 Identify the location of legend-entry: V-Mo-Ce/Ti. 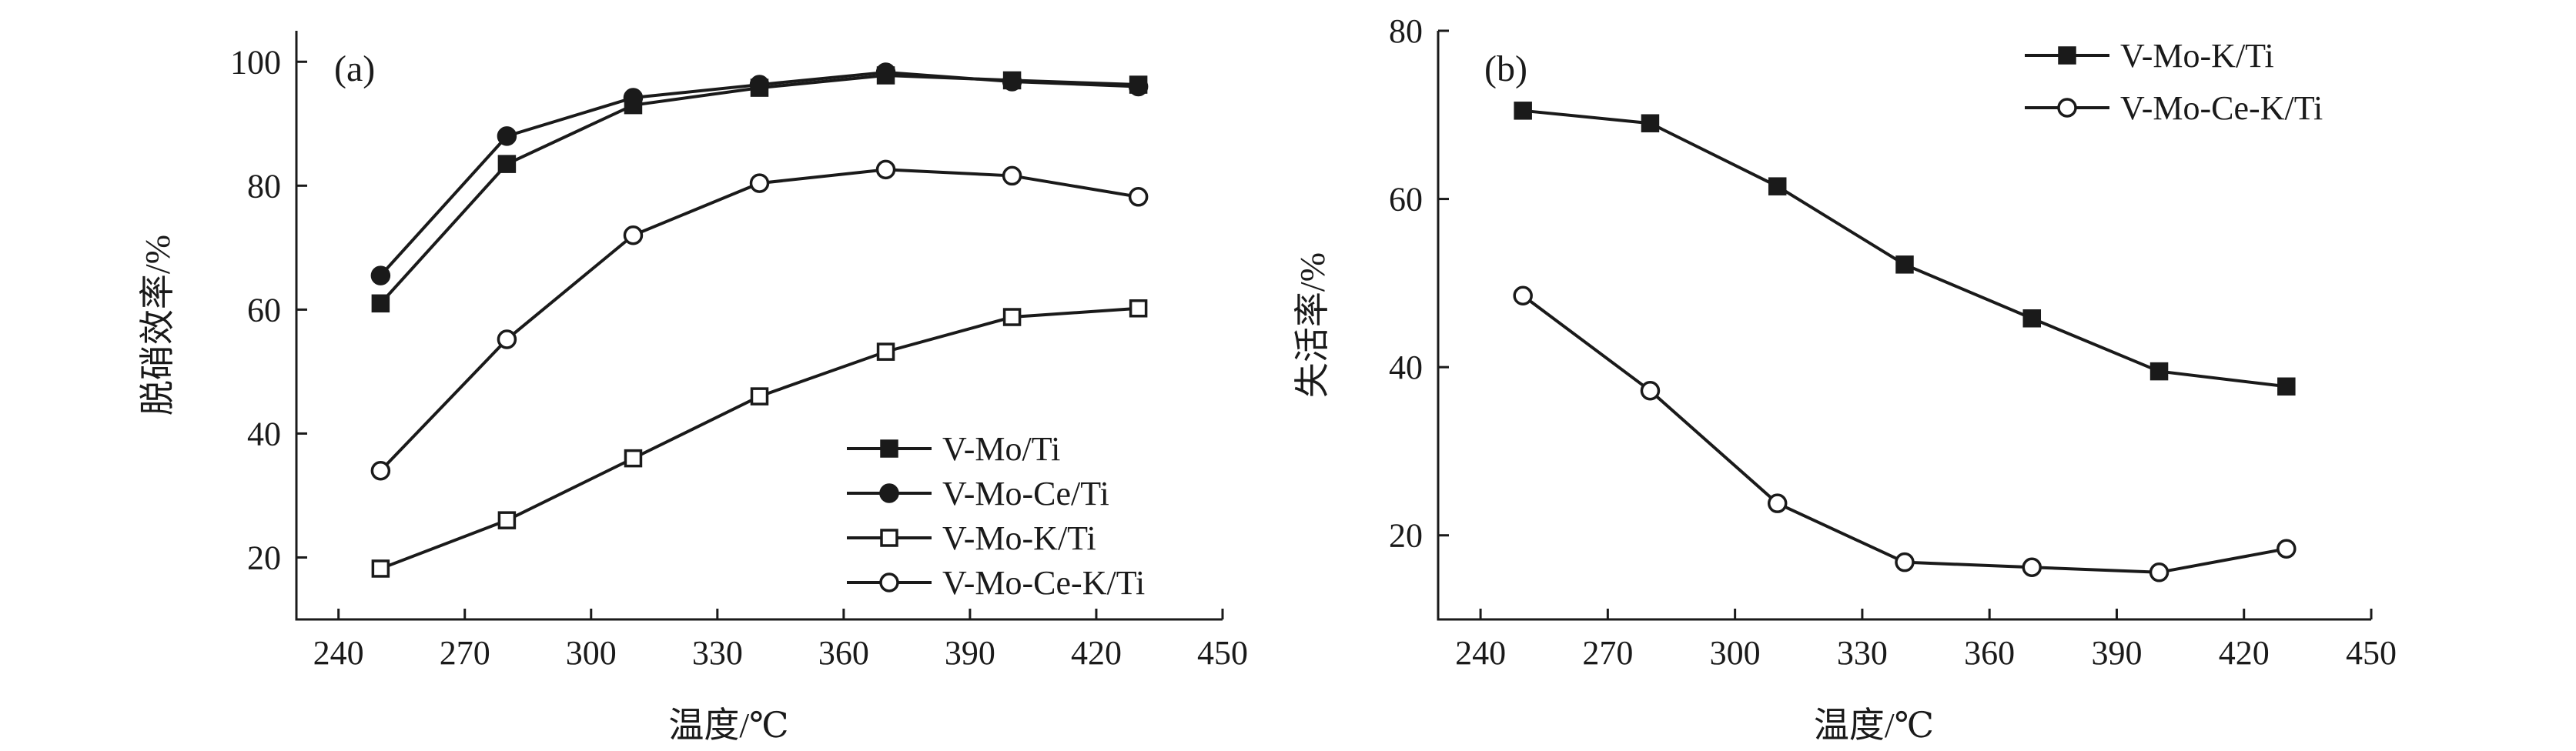
(978, 494).